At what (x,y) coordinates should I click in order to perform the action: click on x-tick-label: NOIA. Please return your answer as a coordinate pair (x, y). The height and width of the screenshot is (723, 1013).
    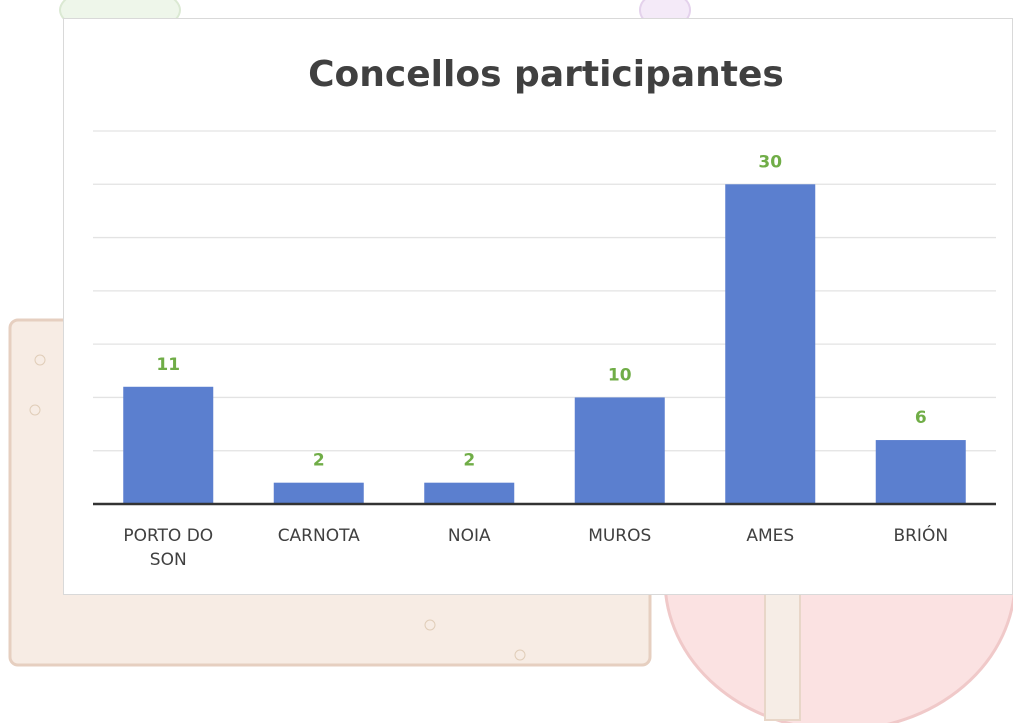
    Looking at the image, I should click on (469, 536).